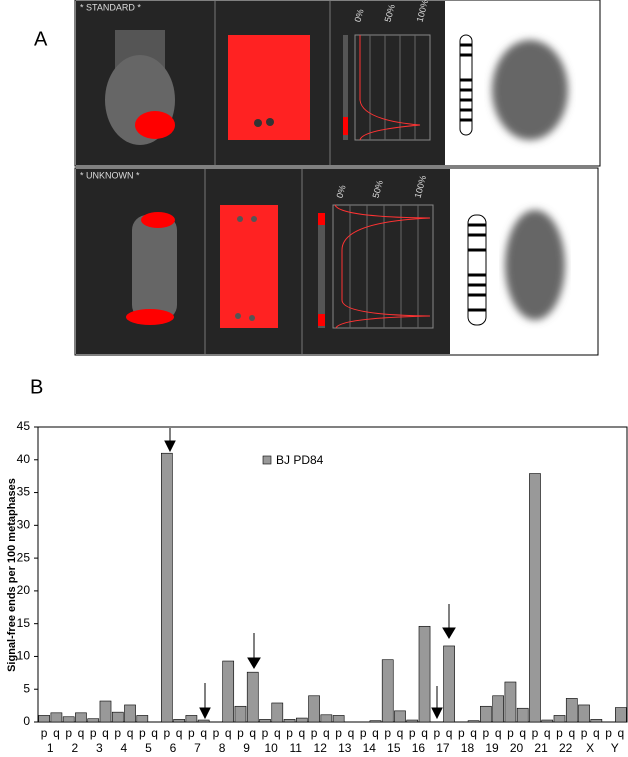 This screenshot has width=628, height=757. Describe the element at coordinates (443, 748) in the screenshot. I see `group-label: 17` at that location.